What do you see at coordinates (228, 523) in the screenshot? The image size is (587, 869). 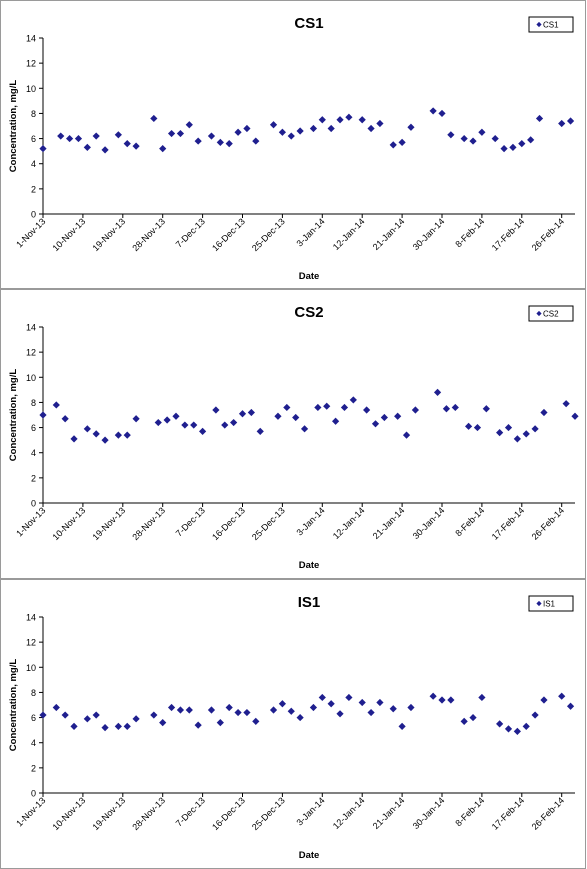 I see `x-tick-label: 16-Dec-13` at bounding box center [228, 523].